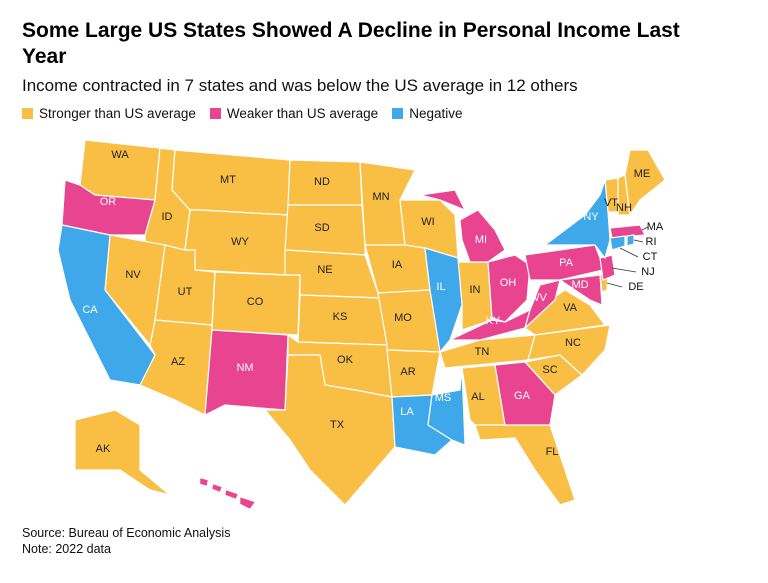 Image resolution: width=768 pixels, height=583 pixels. What do you see at coordinates (508, 283) in the screenshot?
I see `state-label: OH` at bounding box center [508, 283].